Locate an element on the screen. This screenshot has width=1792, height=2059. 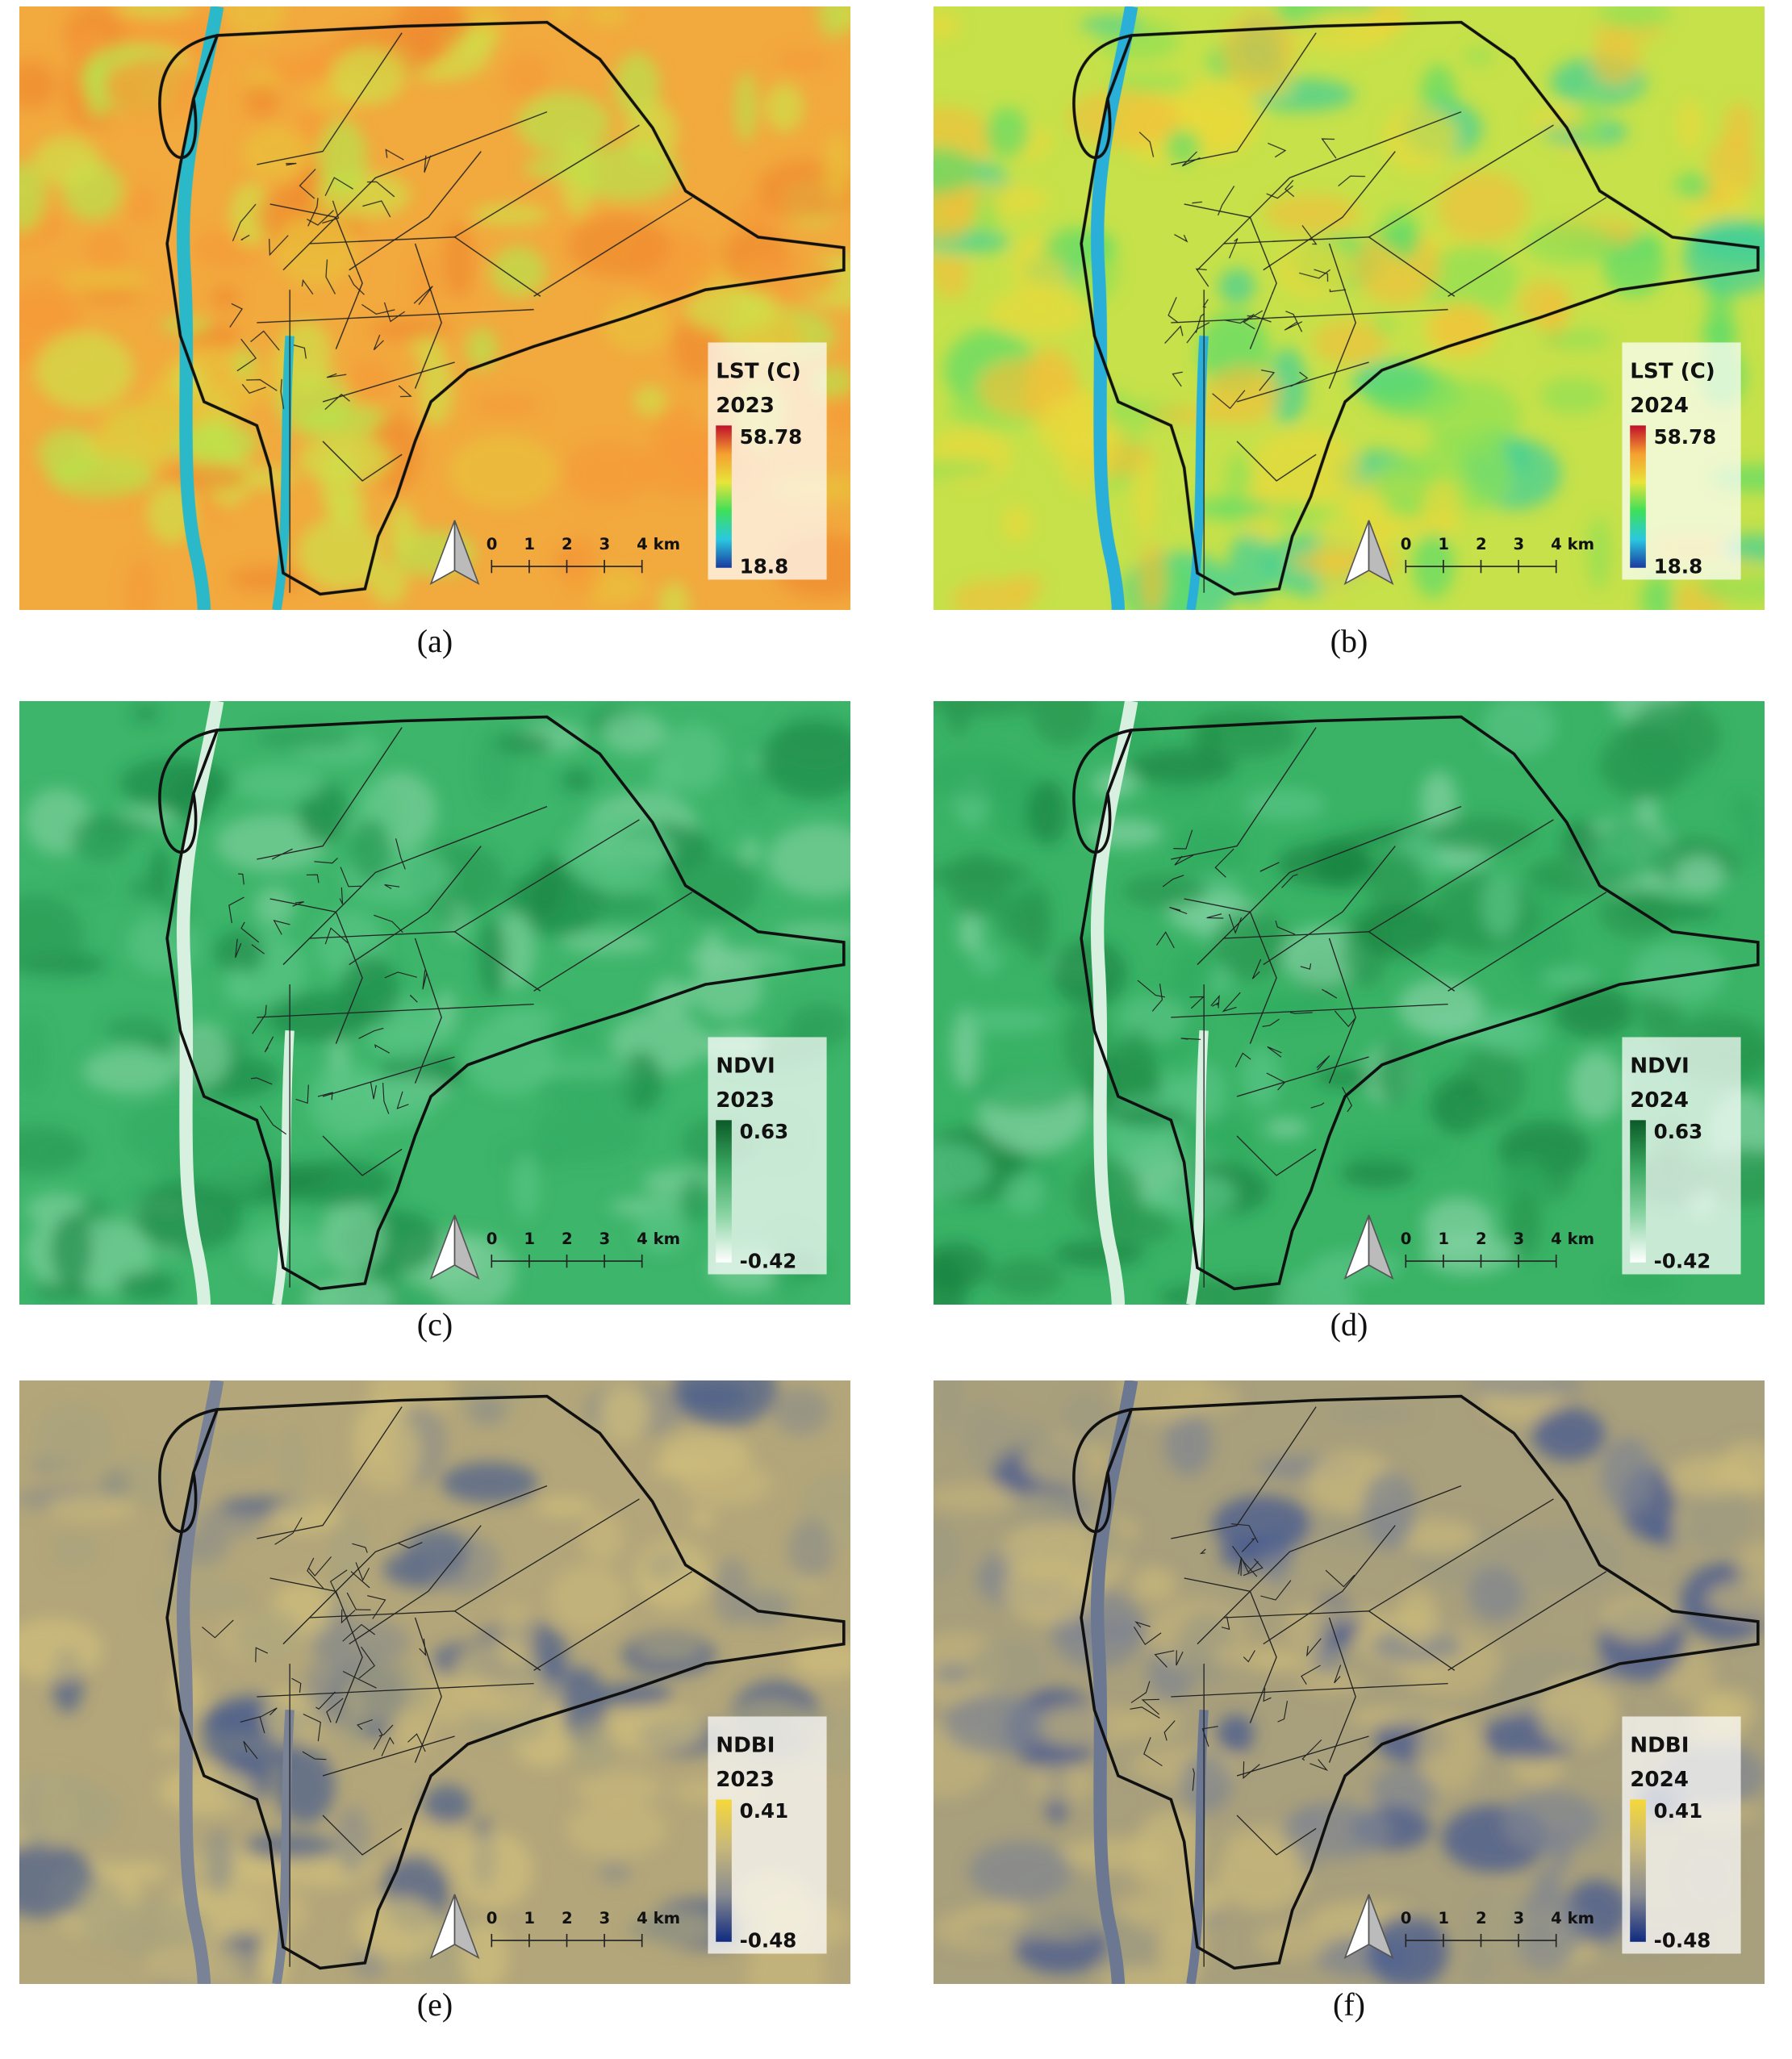
scale-label: 3 is located at coordinates (1519, 544).